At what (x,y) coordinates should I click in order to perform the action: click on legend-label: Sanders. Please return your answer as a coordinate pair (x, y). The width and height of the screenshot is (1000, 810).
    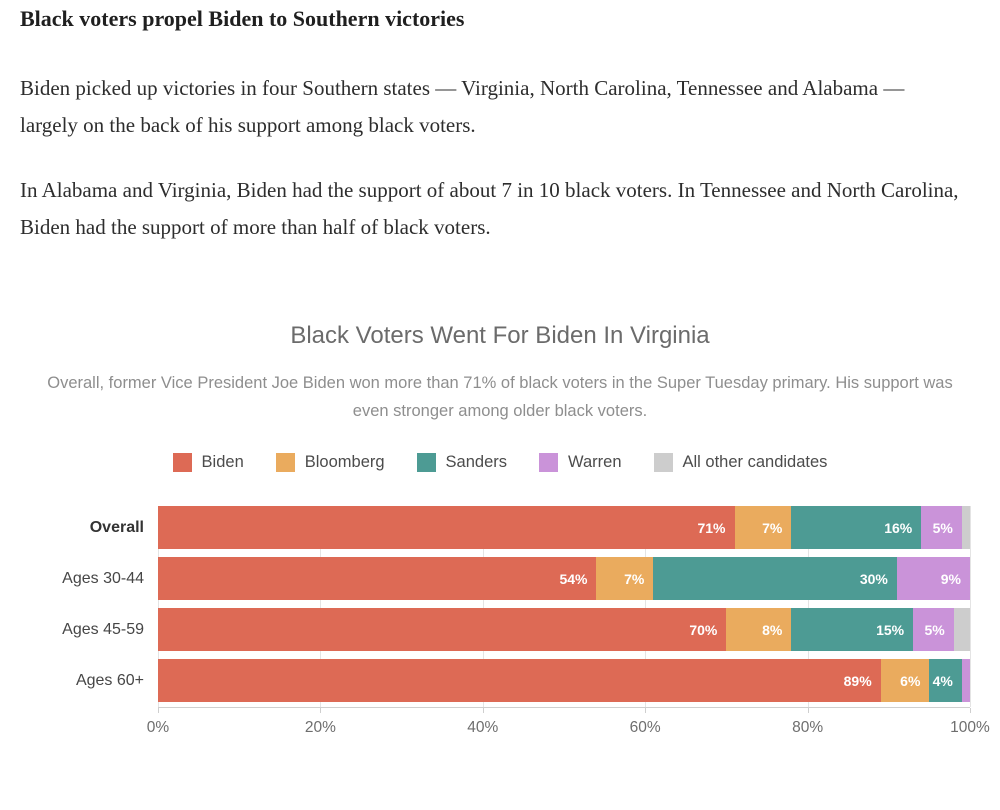
    Looking at the image, I should click on (476, 462).